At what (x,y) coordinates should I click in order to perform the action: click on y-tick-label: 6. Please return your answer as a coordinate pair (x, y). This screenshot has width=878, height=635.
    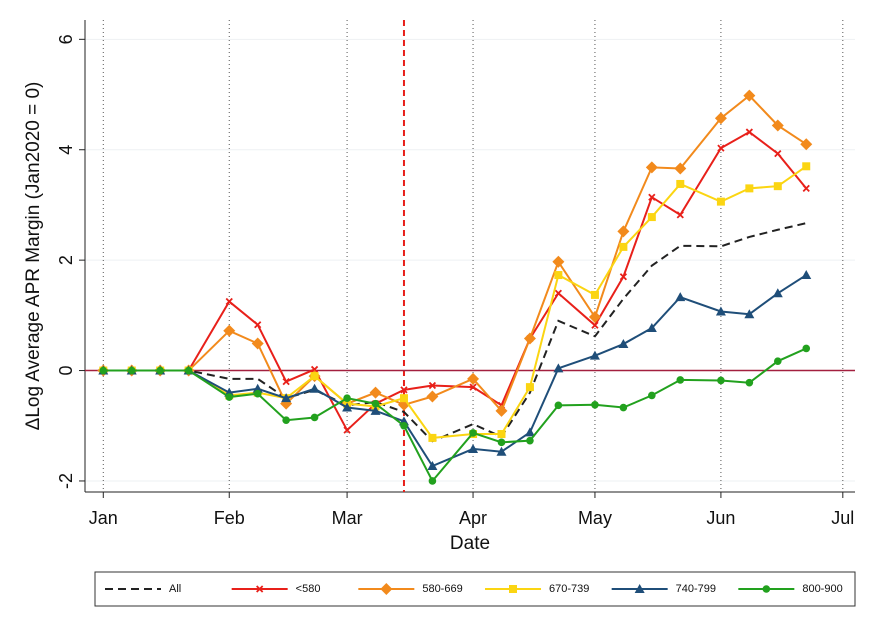
    Looking at the image, I should click on (66, 39).